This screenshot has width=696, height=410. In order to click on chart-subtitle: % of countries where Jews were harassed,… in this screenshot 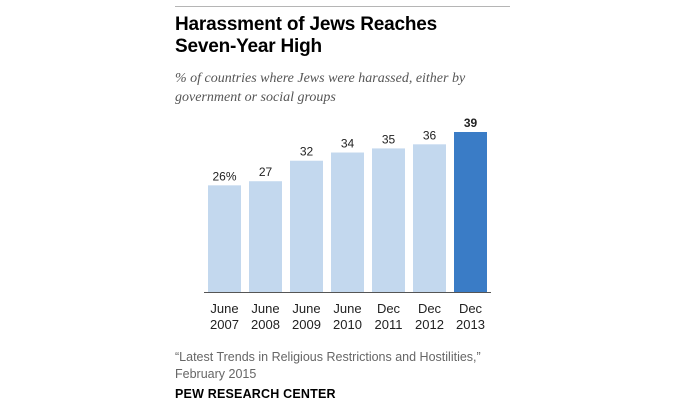, I will do `click(342, 88)`.